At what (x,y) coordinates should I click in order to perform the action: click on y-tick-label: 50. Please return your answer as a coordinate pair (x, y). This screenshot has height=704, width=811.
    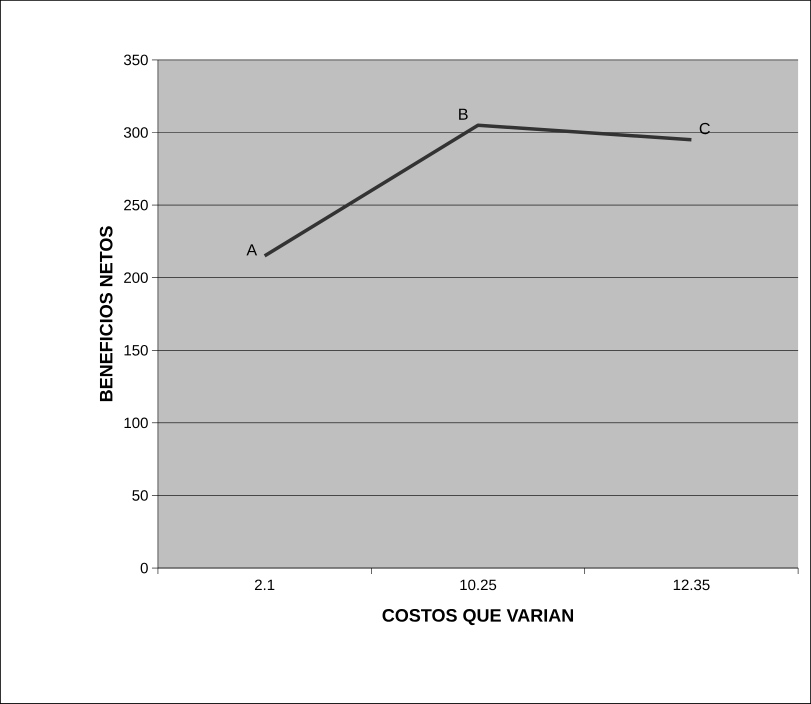
    Looking at the image, I should click on (140, 495).